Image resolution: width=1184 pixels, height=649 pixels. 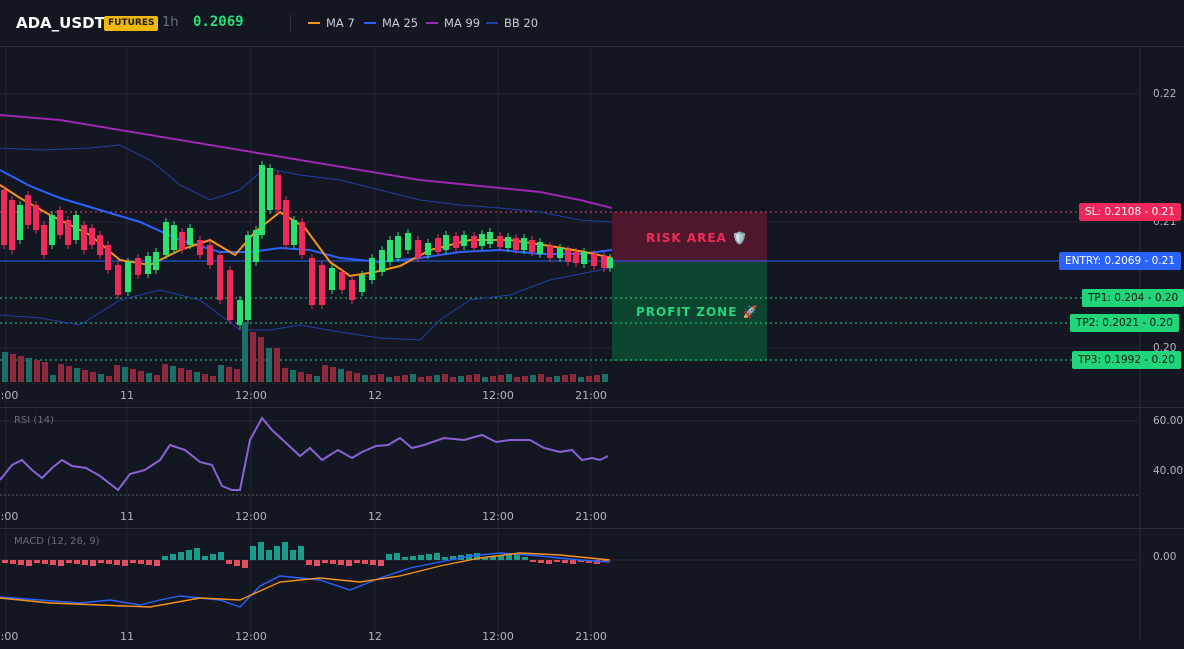 I want to click on legend-ma7-label: MA 7, so click(x=340, y=23).